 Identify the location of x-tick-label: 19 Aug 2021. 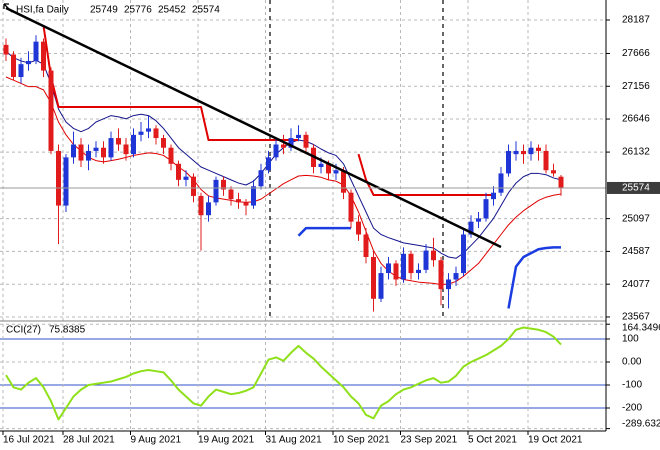
(226, 440).